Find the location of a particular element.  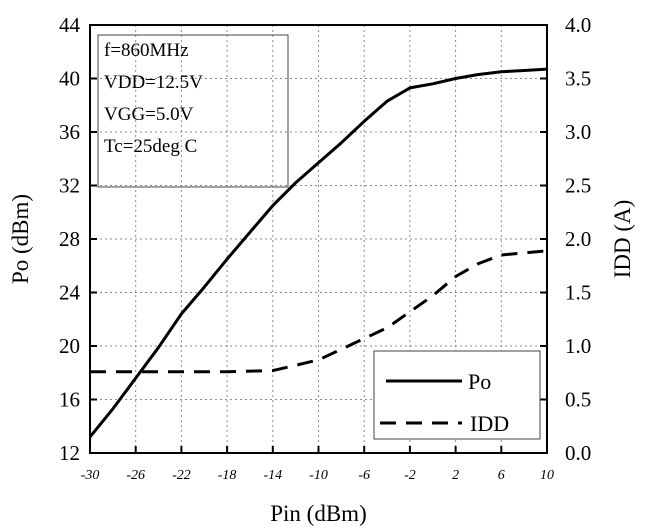

y-right-tick-label: 0.5 is located at coordinates (578, 400).